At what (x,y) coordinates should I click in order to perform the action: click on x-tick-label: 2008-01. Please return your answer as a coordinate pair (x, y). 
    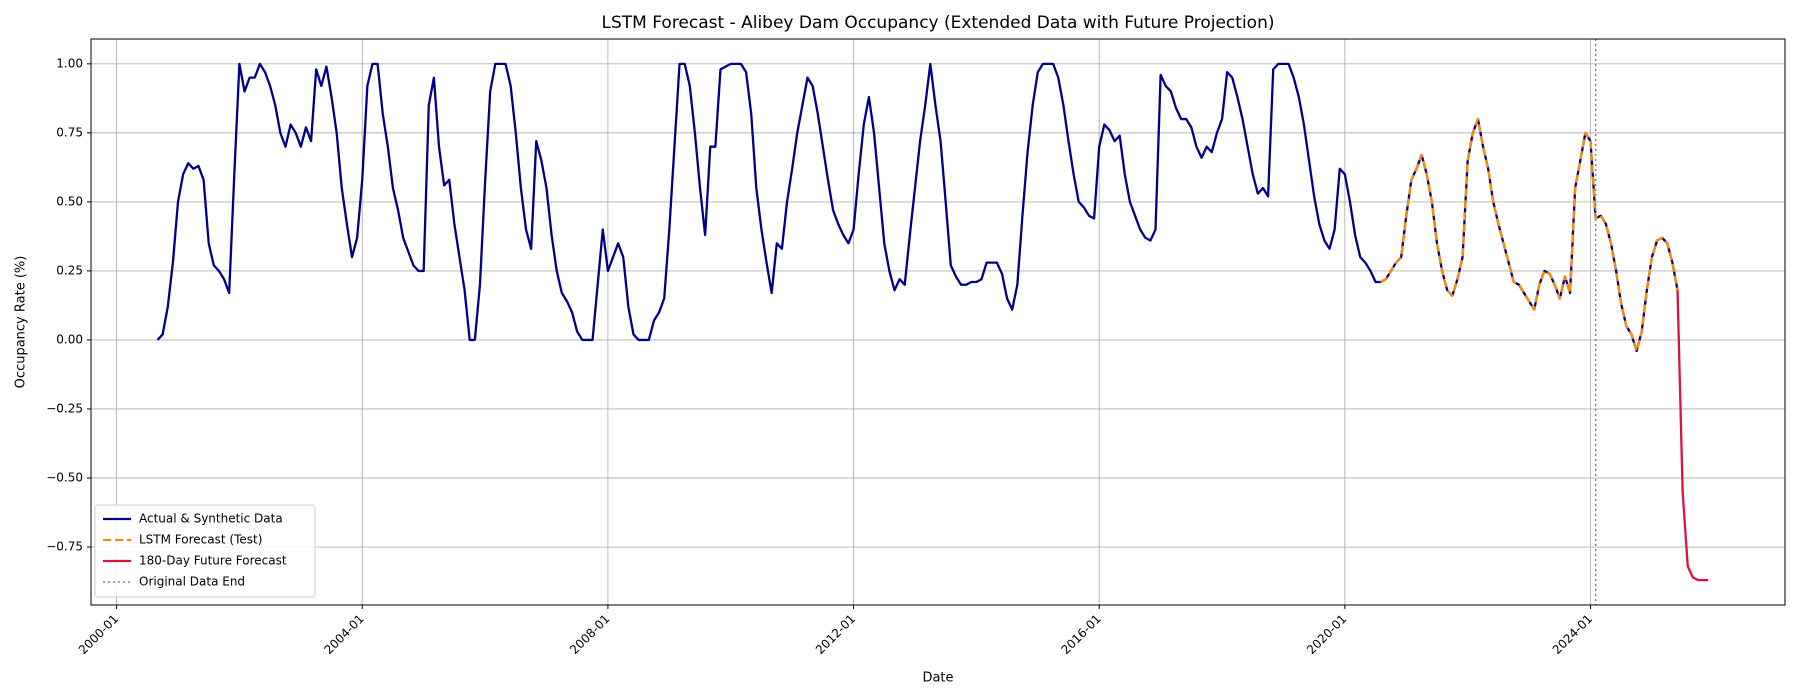
    Looking at the image, I should click on (589, 634).